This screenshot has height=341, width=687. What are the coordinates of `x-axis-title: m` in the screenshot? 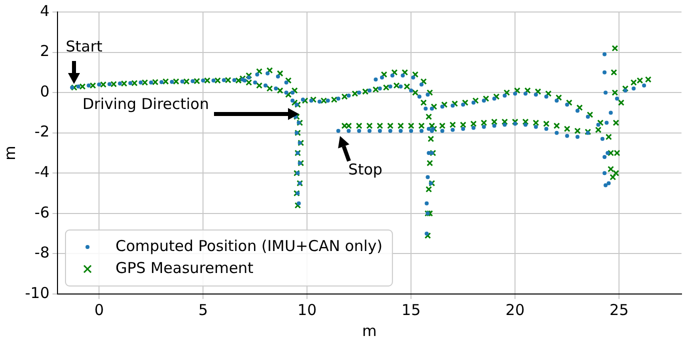 It's located at (369, 331).